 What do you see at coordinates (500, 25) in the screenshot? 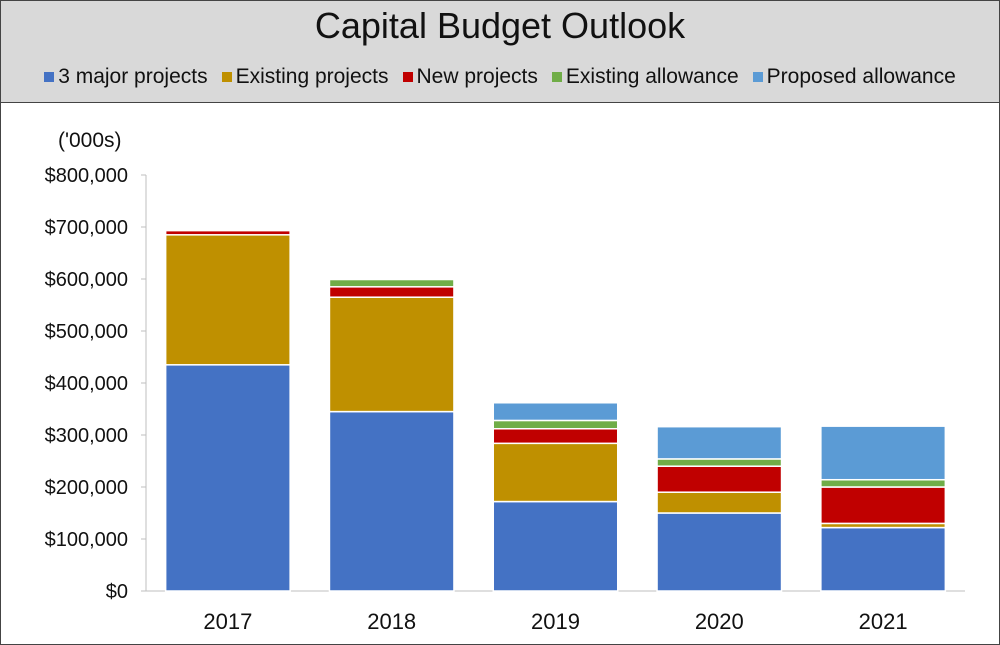
I see `chart-title: Capital Budget Outlook` at bounding box center [500, 25].